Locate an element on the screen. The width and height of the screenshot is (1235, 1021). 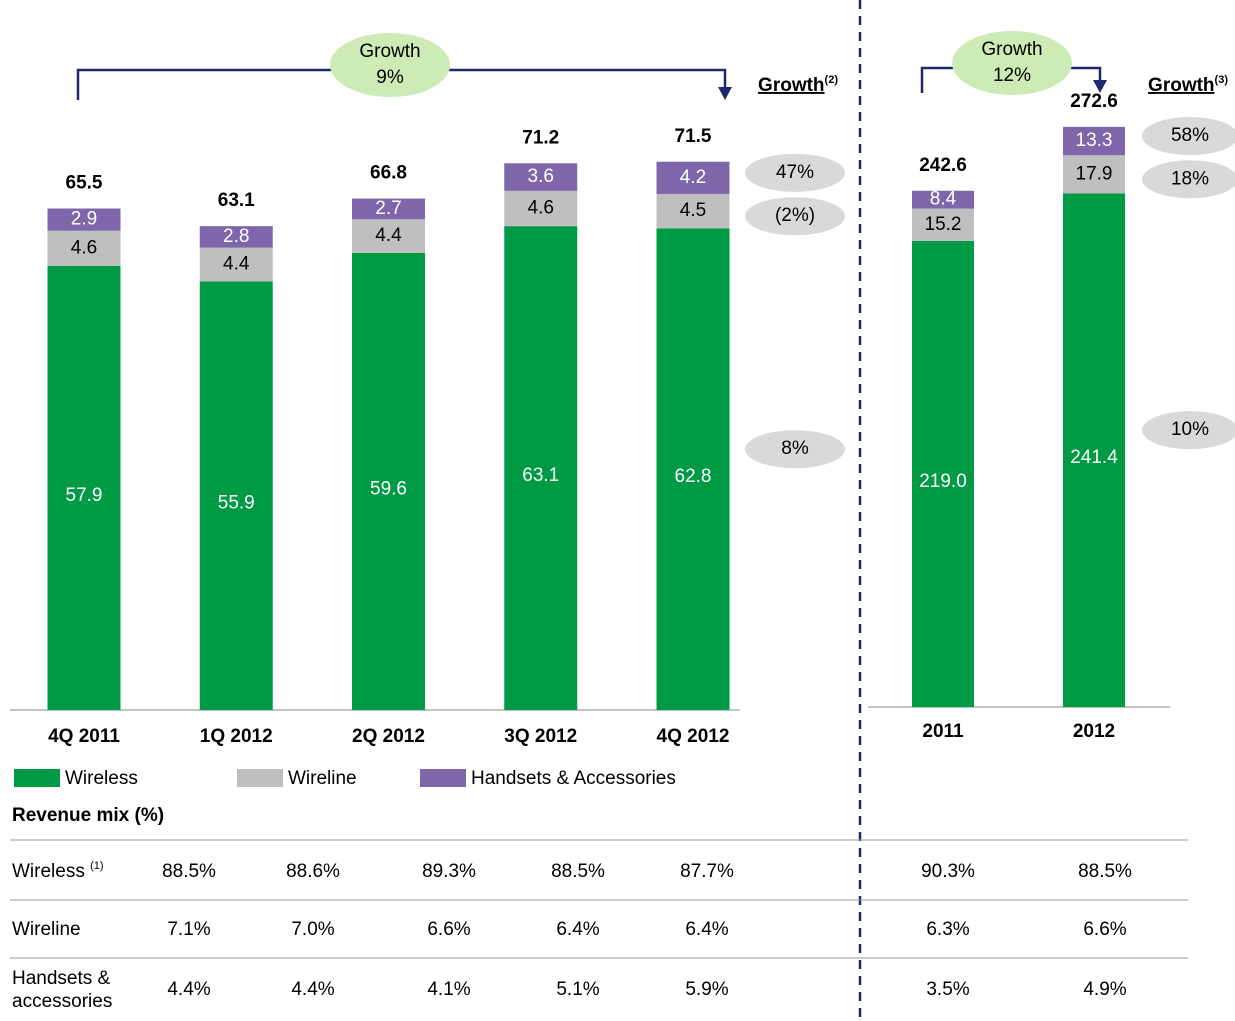
total-label: 71.2 is located at coordinates (540, 137).